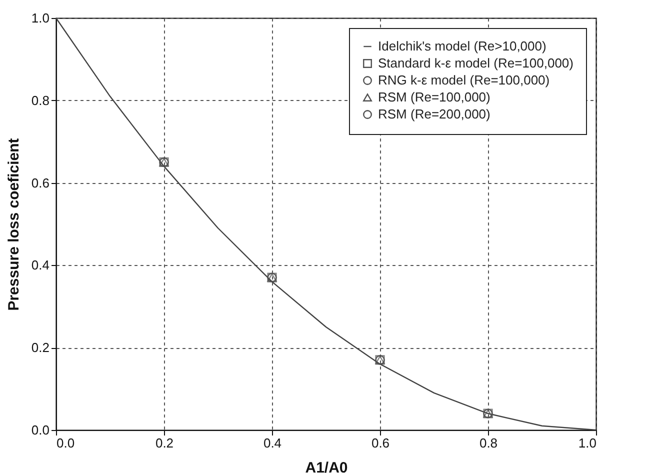 The height and width of the screenshot is (473, 647). I want to click on x-tick-label: 0.6, so click(380, 443).